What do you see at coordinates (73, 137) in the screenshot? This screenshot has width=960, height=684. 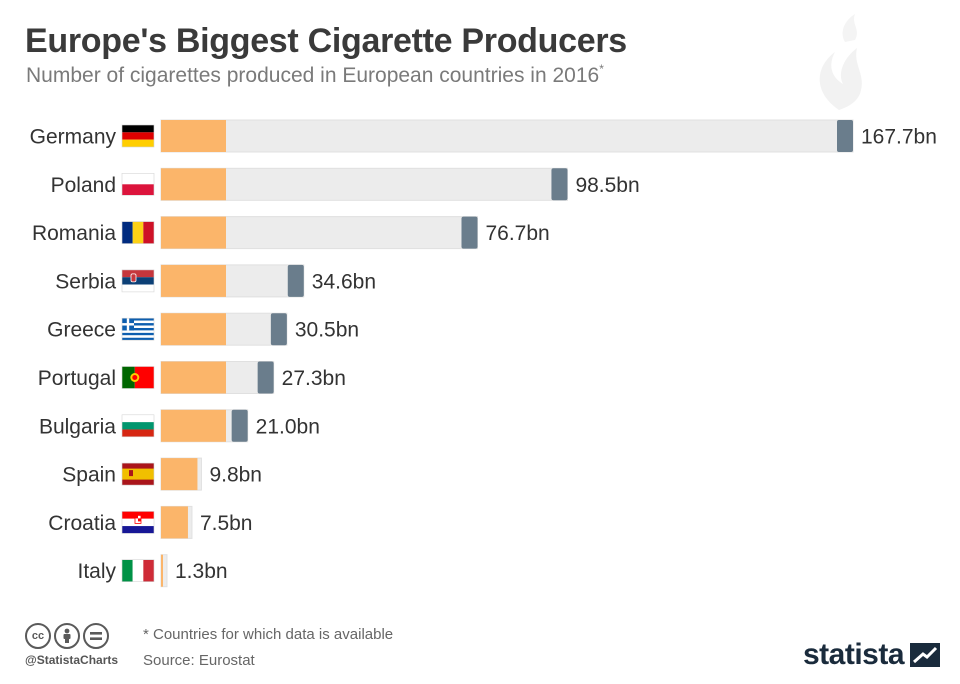 I see `country-label-germany: Germany` at bounding box center [73, 137].